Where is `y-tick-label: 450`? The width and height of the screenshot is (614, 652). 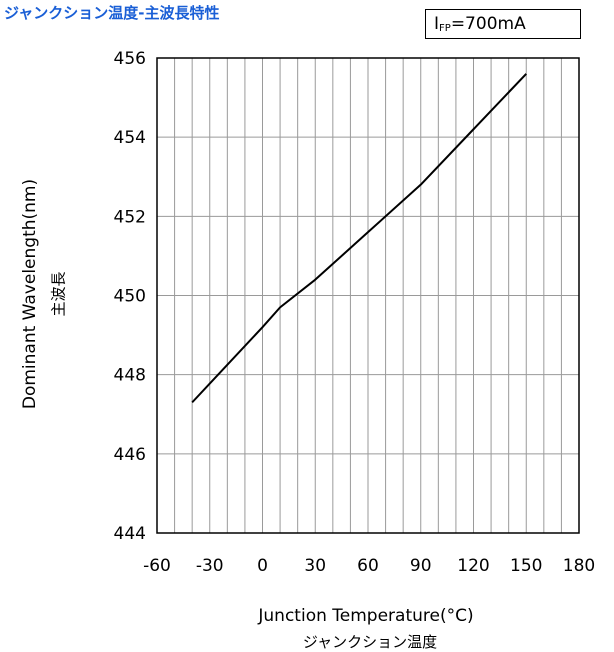 y-tick-label: 450 is located at coordinates (130, 297).